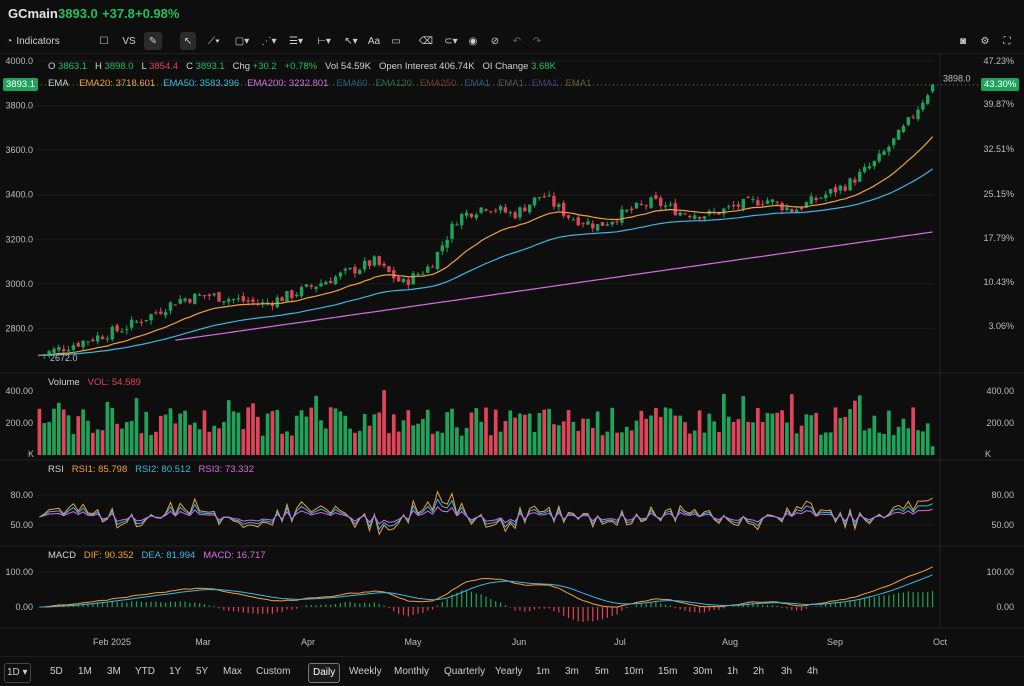 Image resolution: width=1024 pixels, height=686 pixels. I want to click on magnet-icon: ⊂▾, so click(451, 41).